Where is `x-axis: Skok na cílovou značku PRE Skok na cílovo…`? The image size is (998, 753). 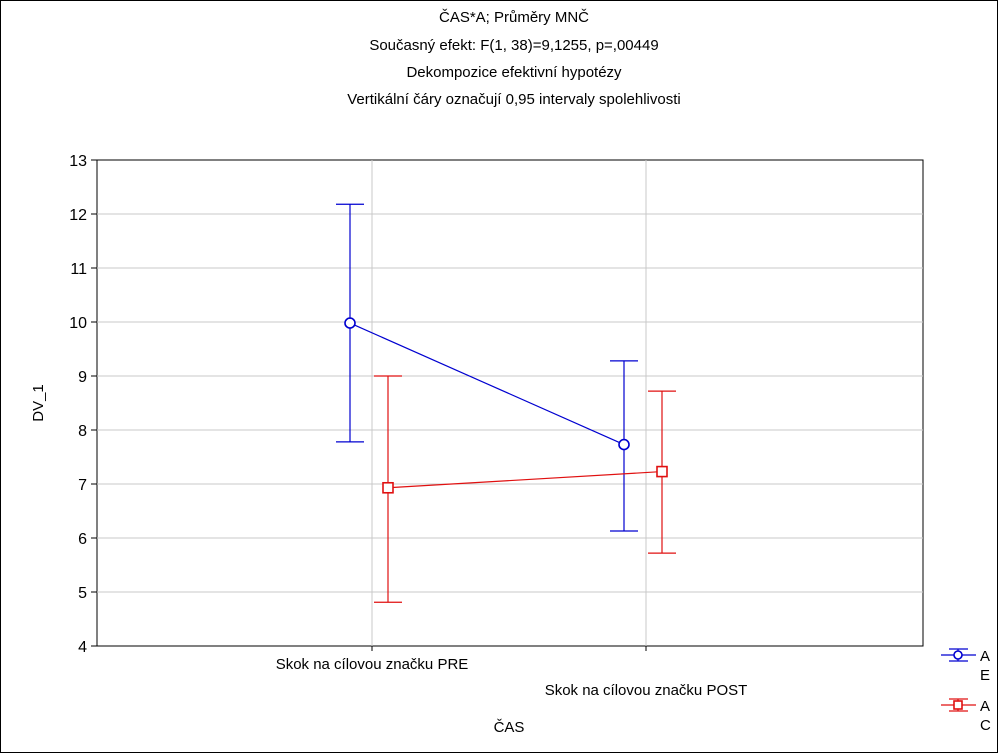
x-axis: Skok na cílovou značku PRE Skok na cílovo… is located at coordinates (512, 672).